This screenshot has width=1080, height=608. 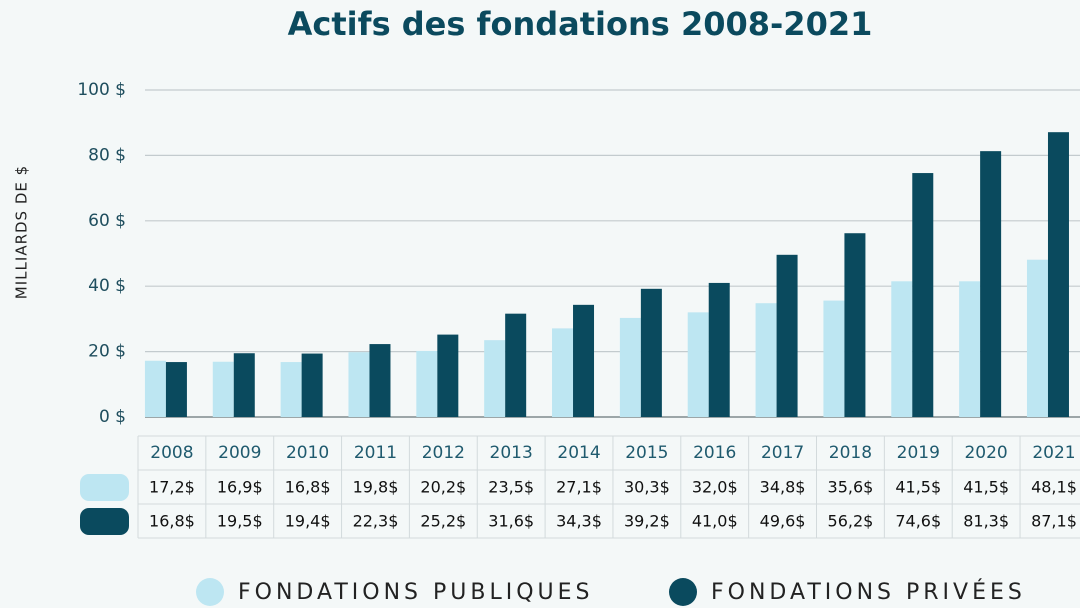 I want to click on legend-label: FONDATIONS PUBLIQUES, so click(x=415, y=592).